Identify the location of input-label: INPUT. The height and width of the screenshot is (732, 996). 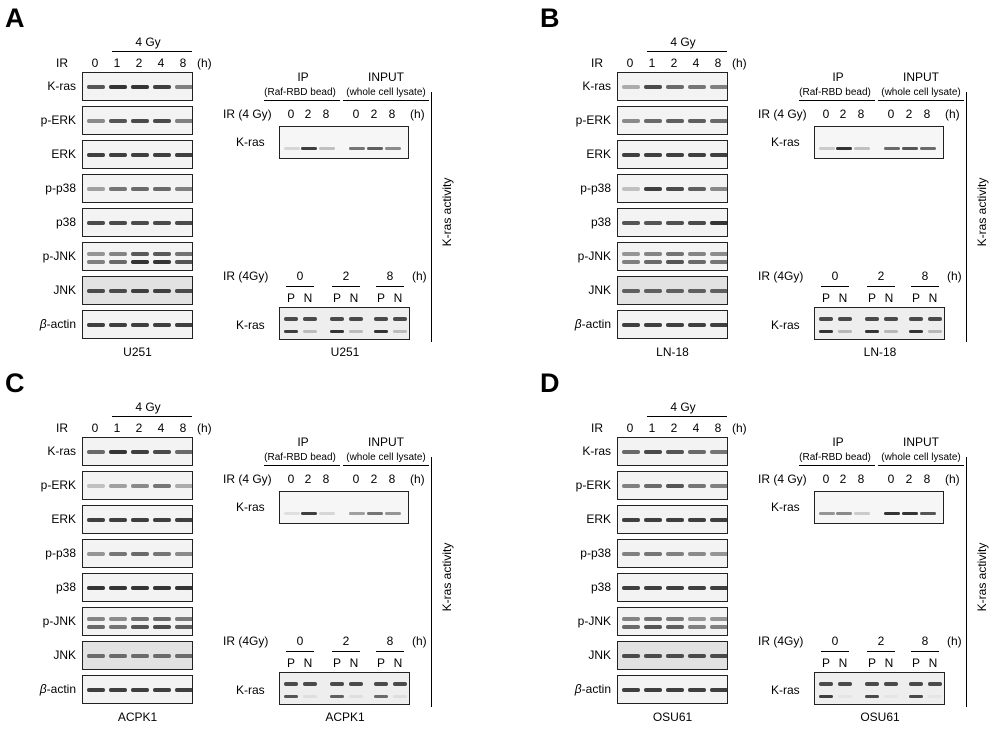
(921, 77).